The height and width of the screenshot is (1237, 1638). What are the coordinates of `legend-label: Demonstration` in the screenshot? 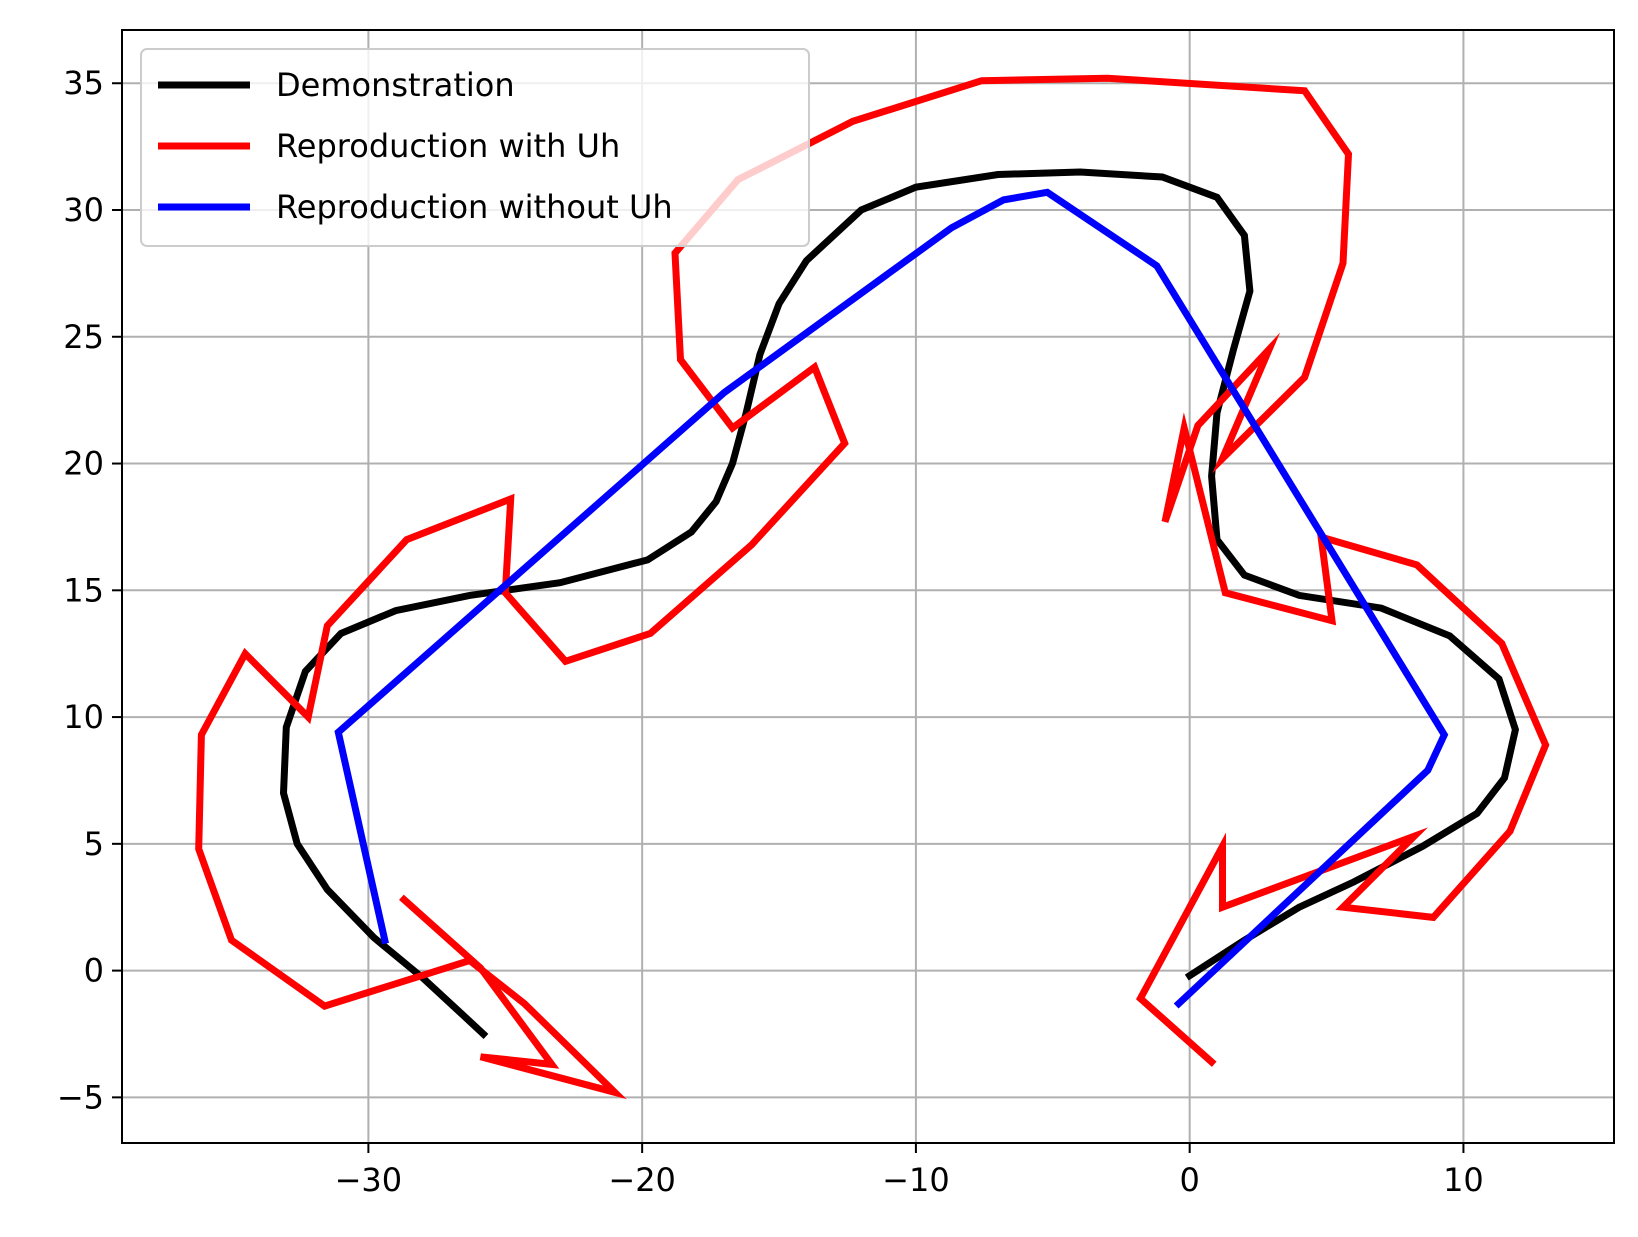 It's located at (395, 85).